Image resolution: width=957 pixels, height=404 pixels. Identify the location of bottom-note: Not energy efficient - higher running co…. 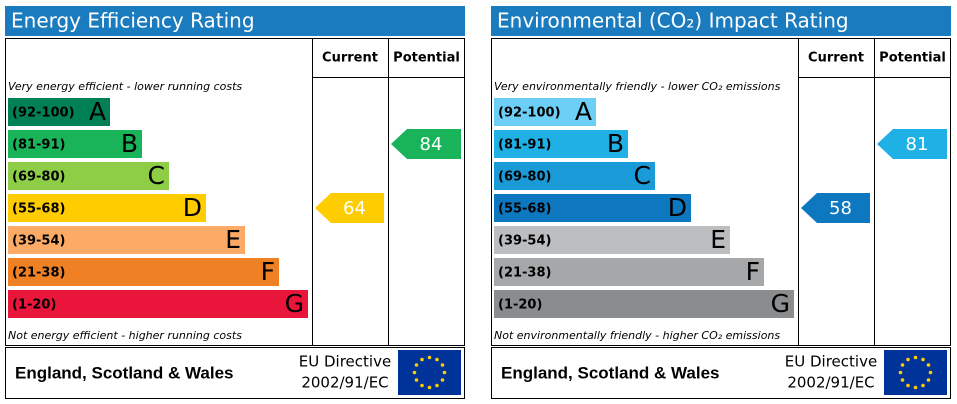
(125, 335).